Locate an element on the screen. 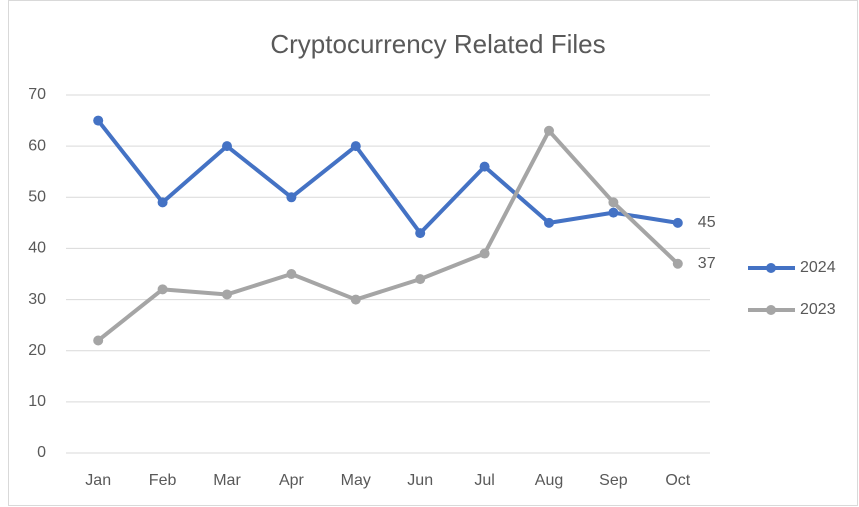  y-tick-label: 20 is located at coordinates (37, 350).